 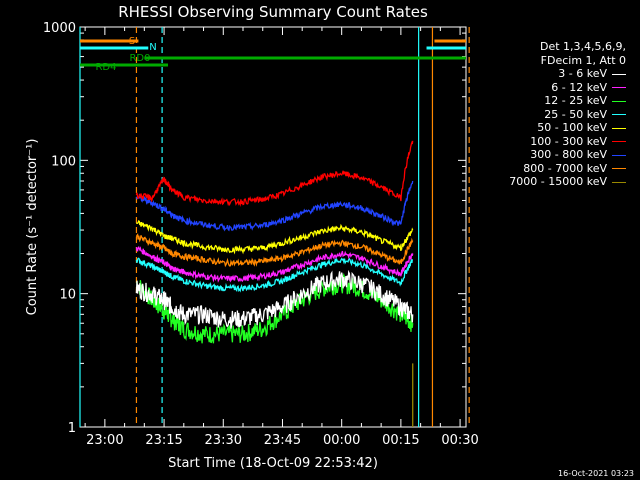 What do you see at coordinates (459, 440) in the screenshot?
I see `x-tick-label: 00:30` at bounding box center [459, 440].